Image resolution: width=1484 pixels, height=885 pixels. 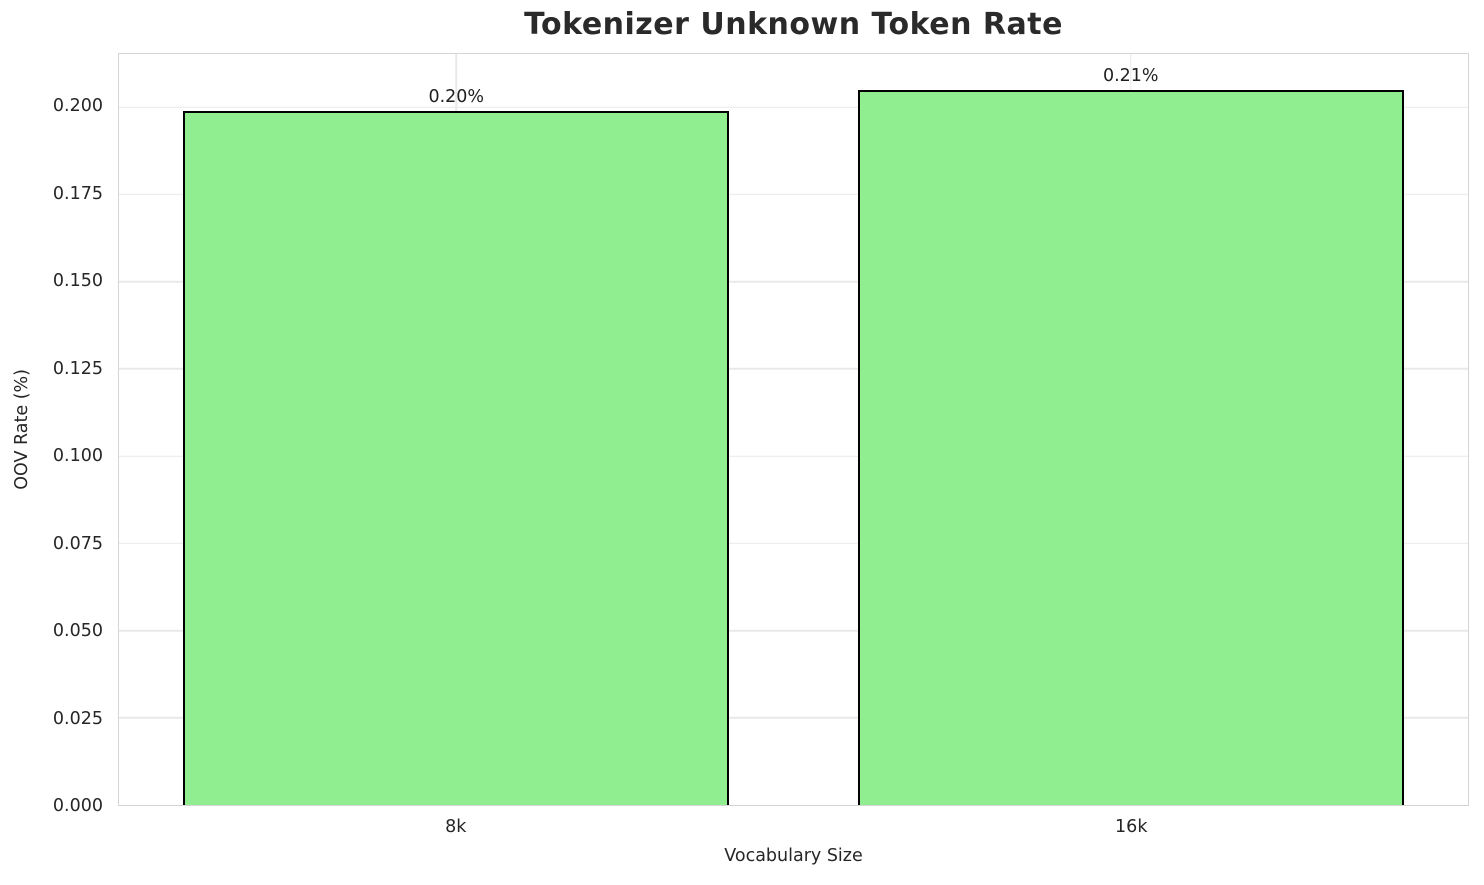 What do you see at coordinates (77, 806) in the screenshot?
I see `y-tick-label: 0.000` at bounding box center [77, 806].